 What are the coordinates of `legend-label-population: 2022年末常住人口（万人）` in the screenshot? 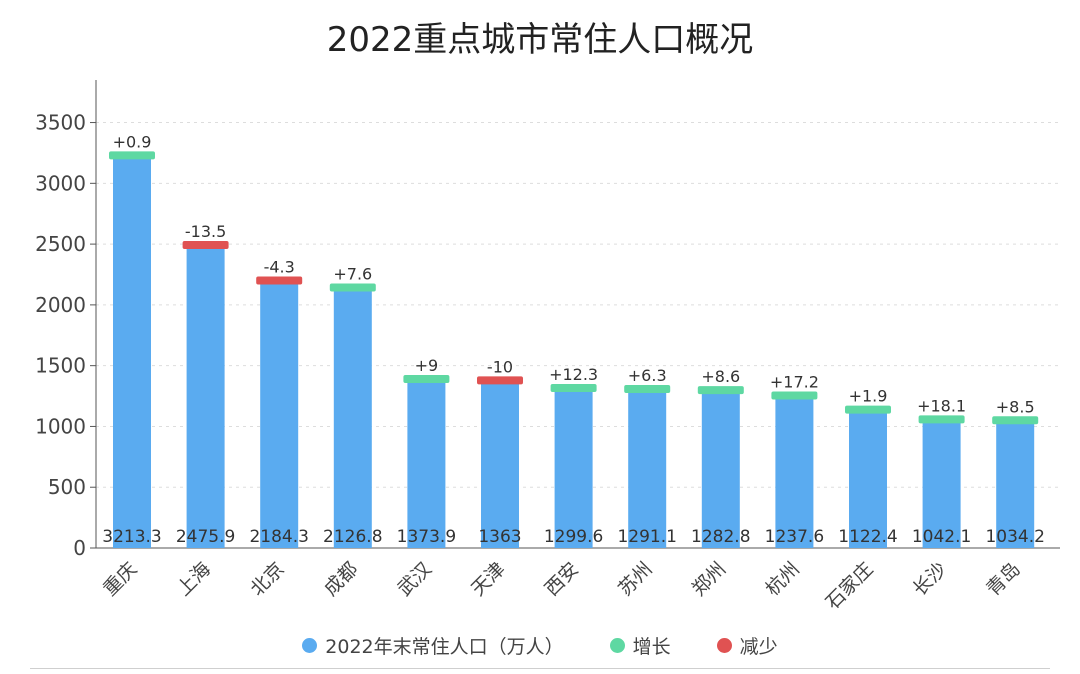 It's located at (444, 647).